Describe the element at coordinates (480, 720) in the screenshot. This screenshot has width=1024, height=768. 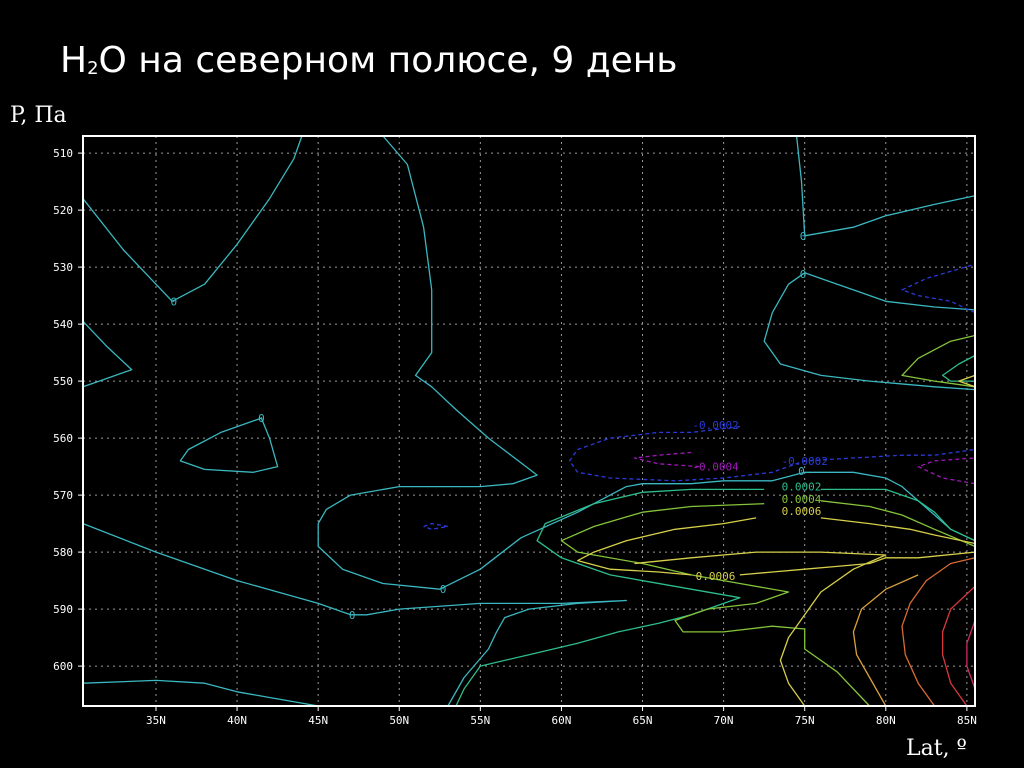
I see `x-tick-label: 55N` at that location.